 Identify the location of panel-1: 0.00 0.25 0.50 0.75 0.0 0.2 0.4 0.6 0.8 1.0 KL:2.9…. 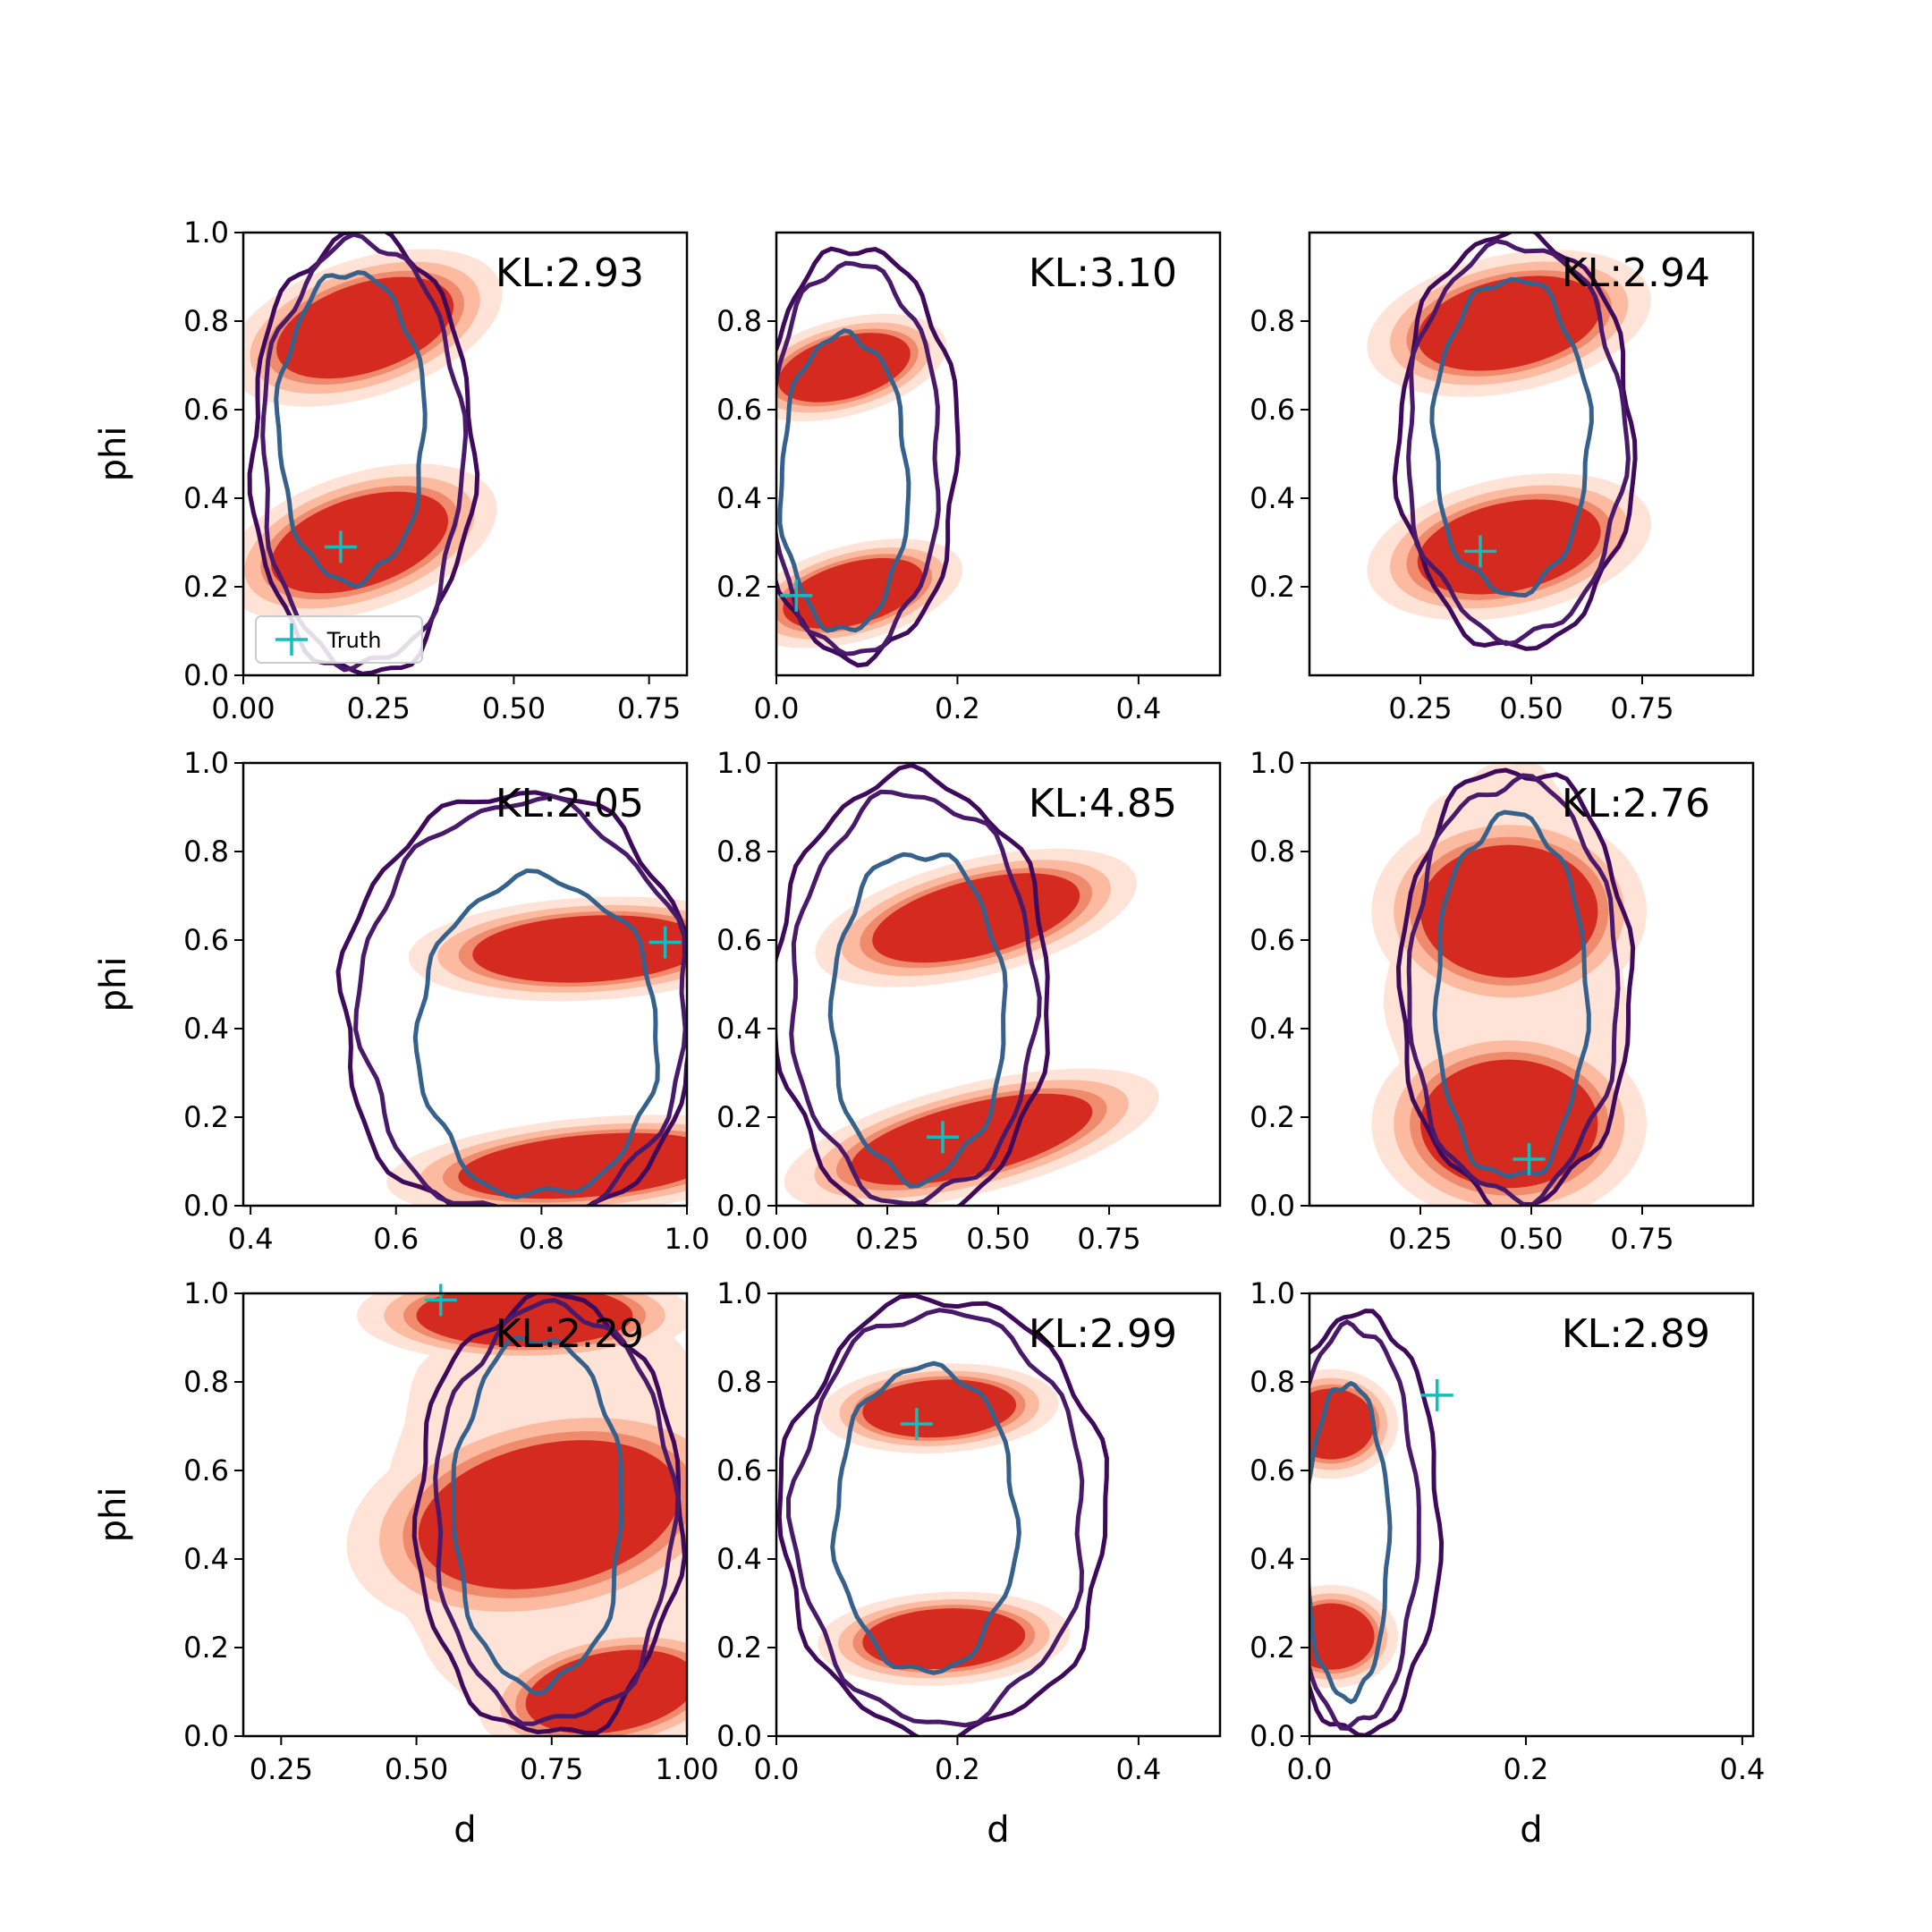
(391, 470).